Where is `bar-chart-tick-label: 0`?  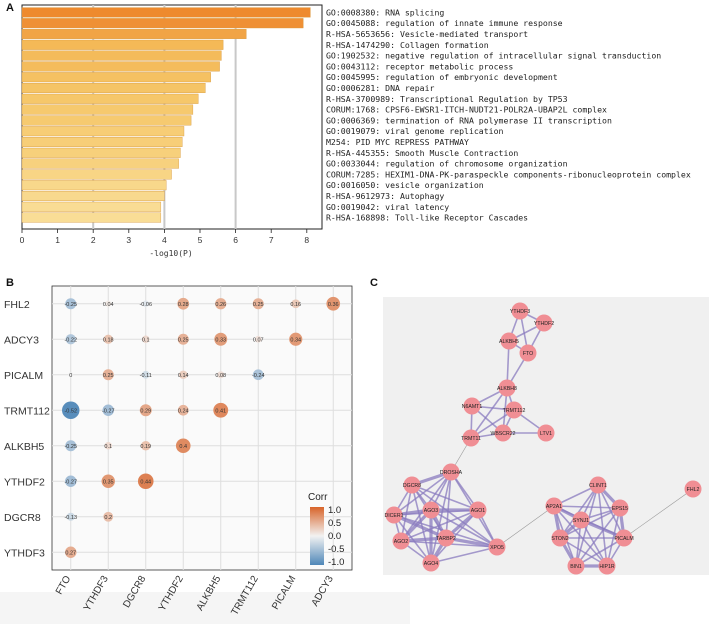 bar-chart-tick-label: 0 is located at coordinates (22, 240).